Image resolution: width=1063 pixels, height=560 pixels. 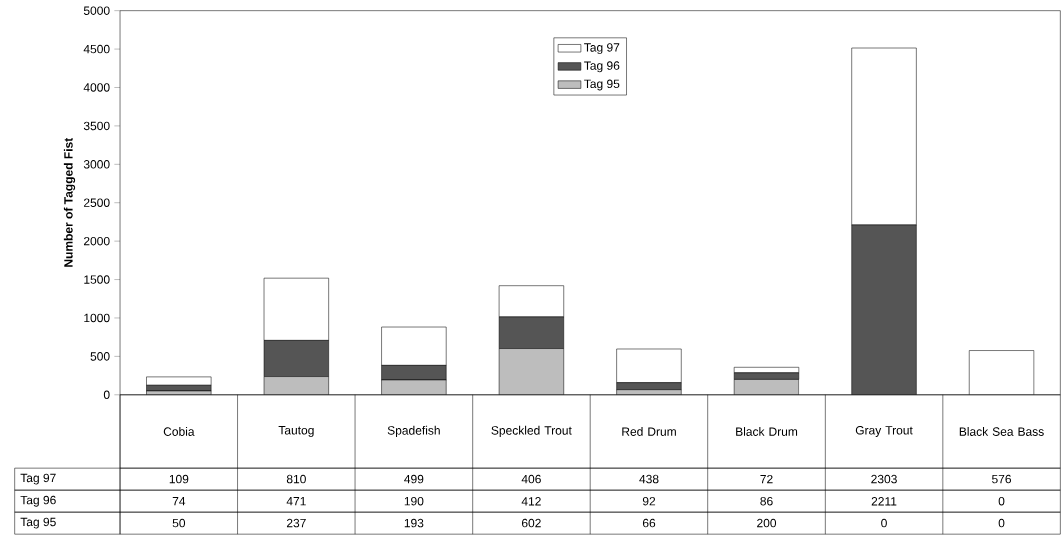 What do you see at coordinates (531, 501) in the screenshot?
I see `data-label: 412` at bounding box center [531, 501].